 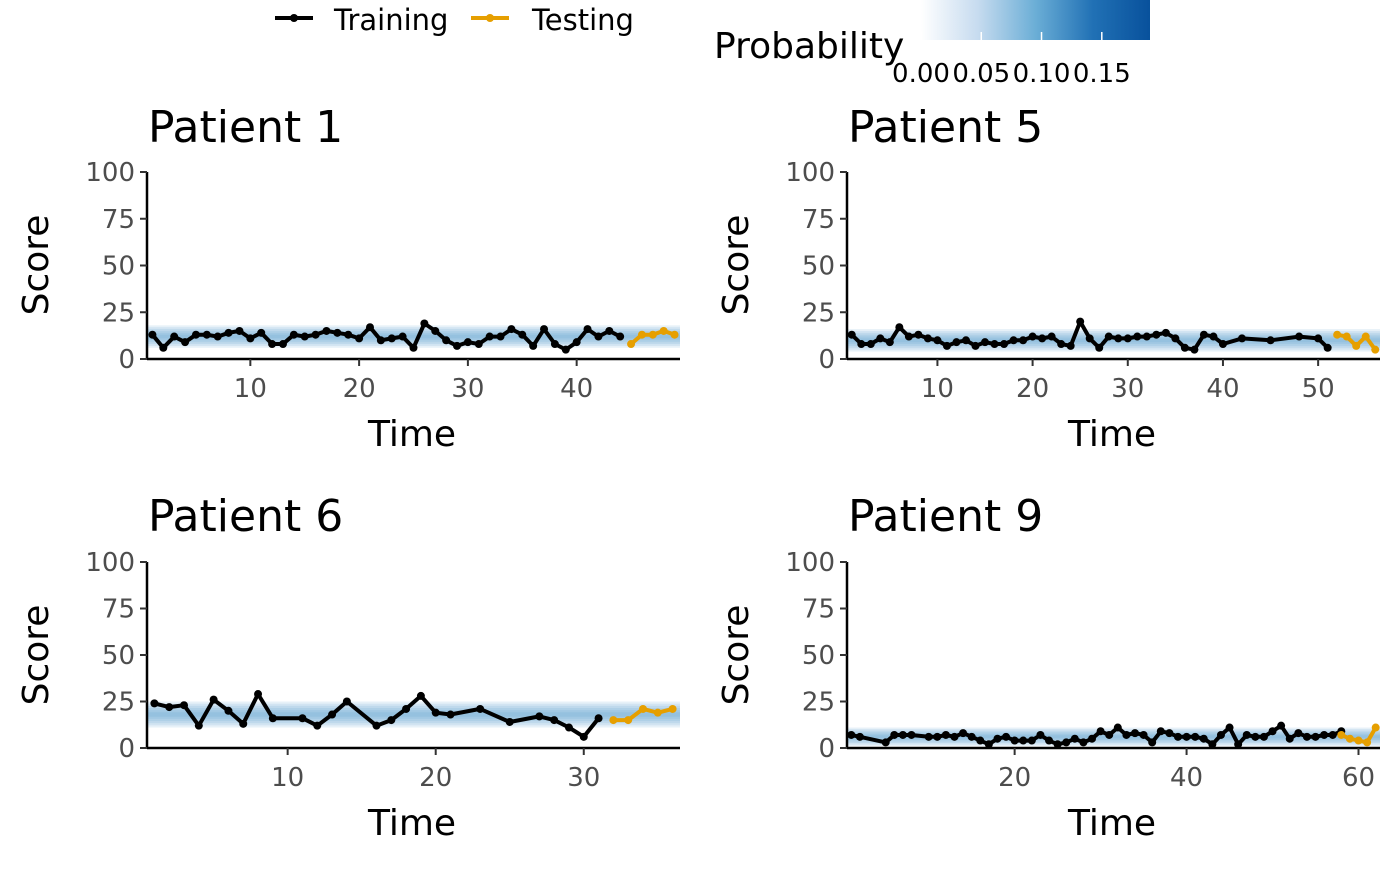 I want to click on x-tick-label: 30, so click(x=1127, y=389).